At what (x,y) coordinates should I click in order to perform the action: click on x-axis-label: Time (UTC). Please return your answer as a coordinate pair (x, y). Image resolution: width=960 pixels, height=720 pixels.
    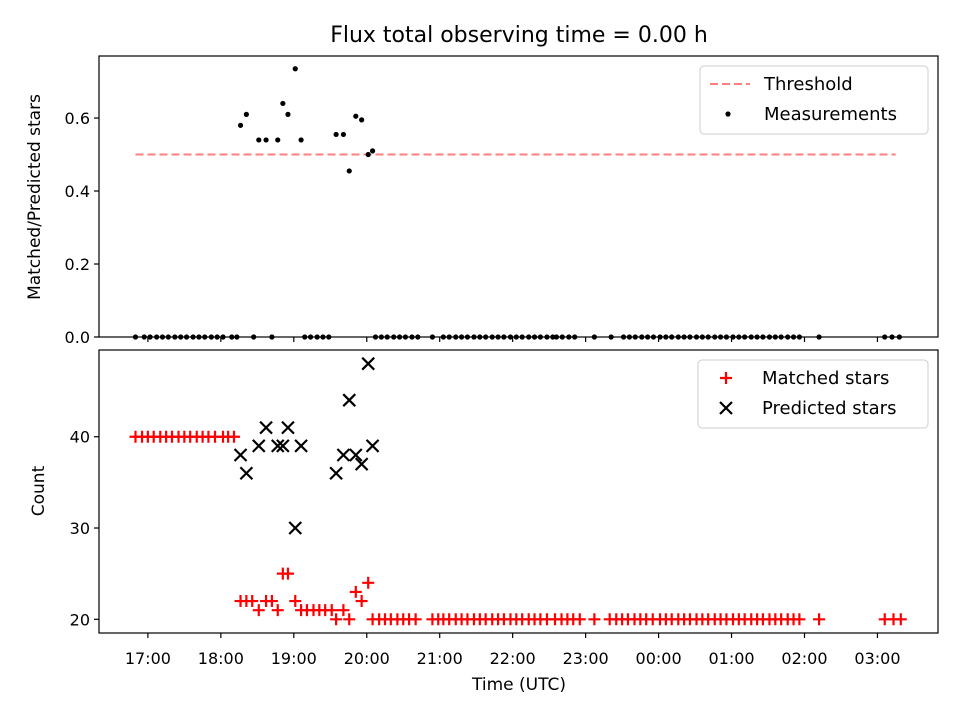
    Looking at the image, I should click on (518, 685).